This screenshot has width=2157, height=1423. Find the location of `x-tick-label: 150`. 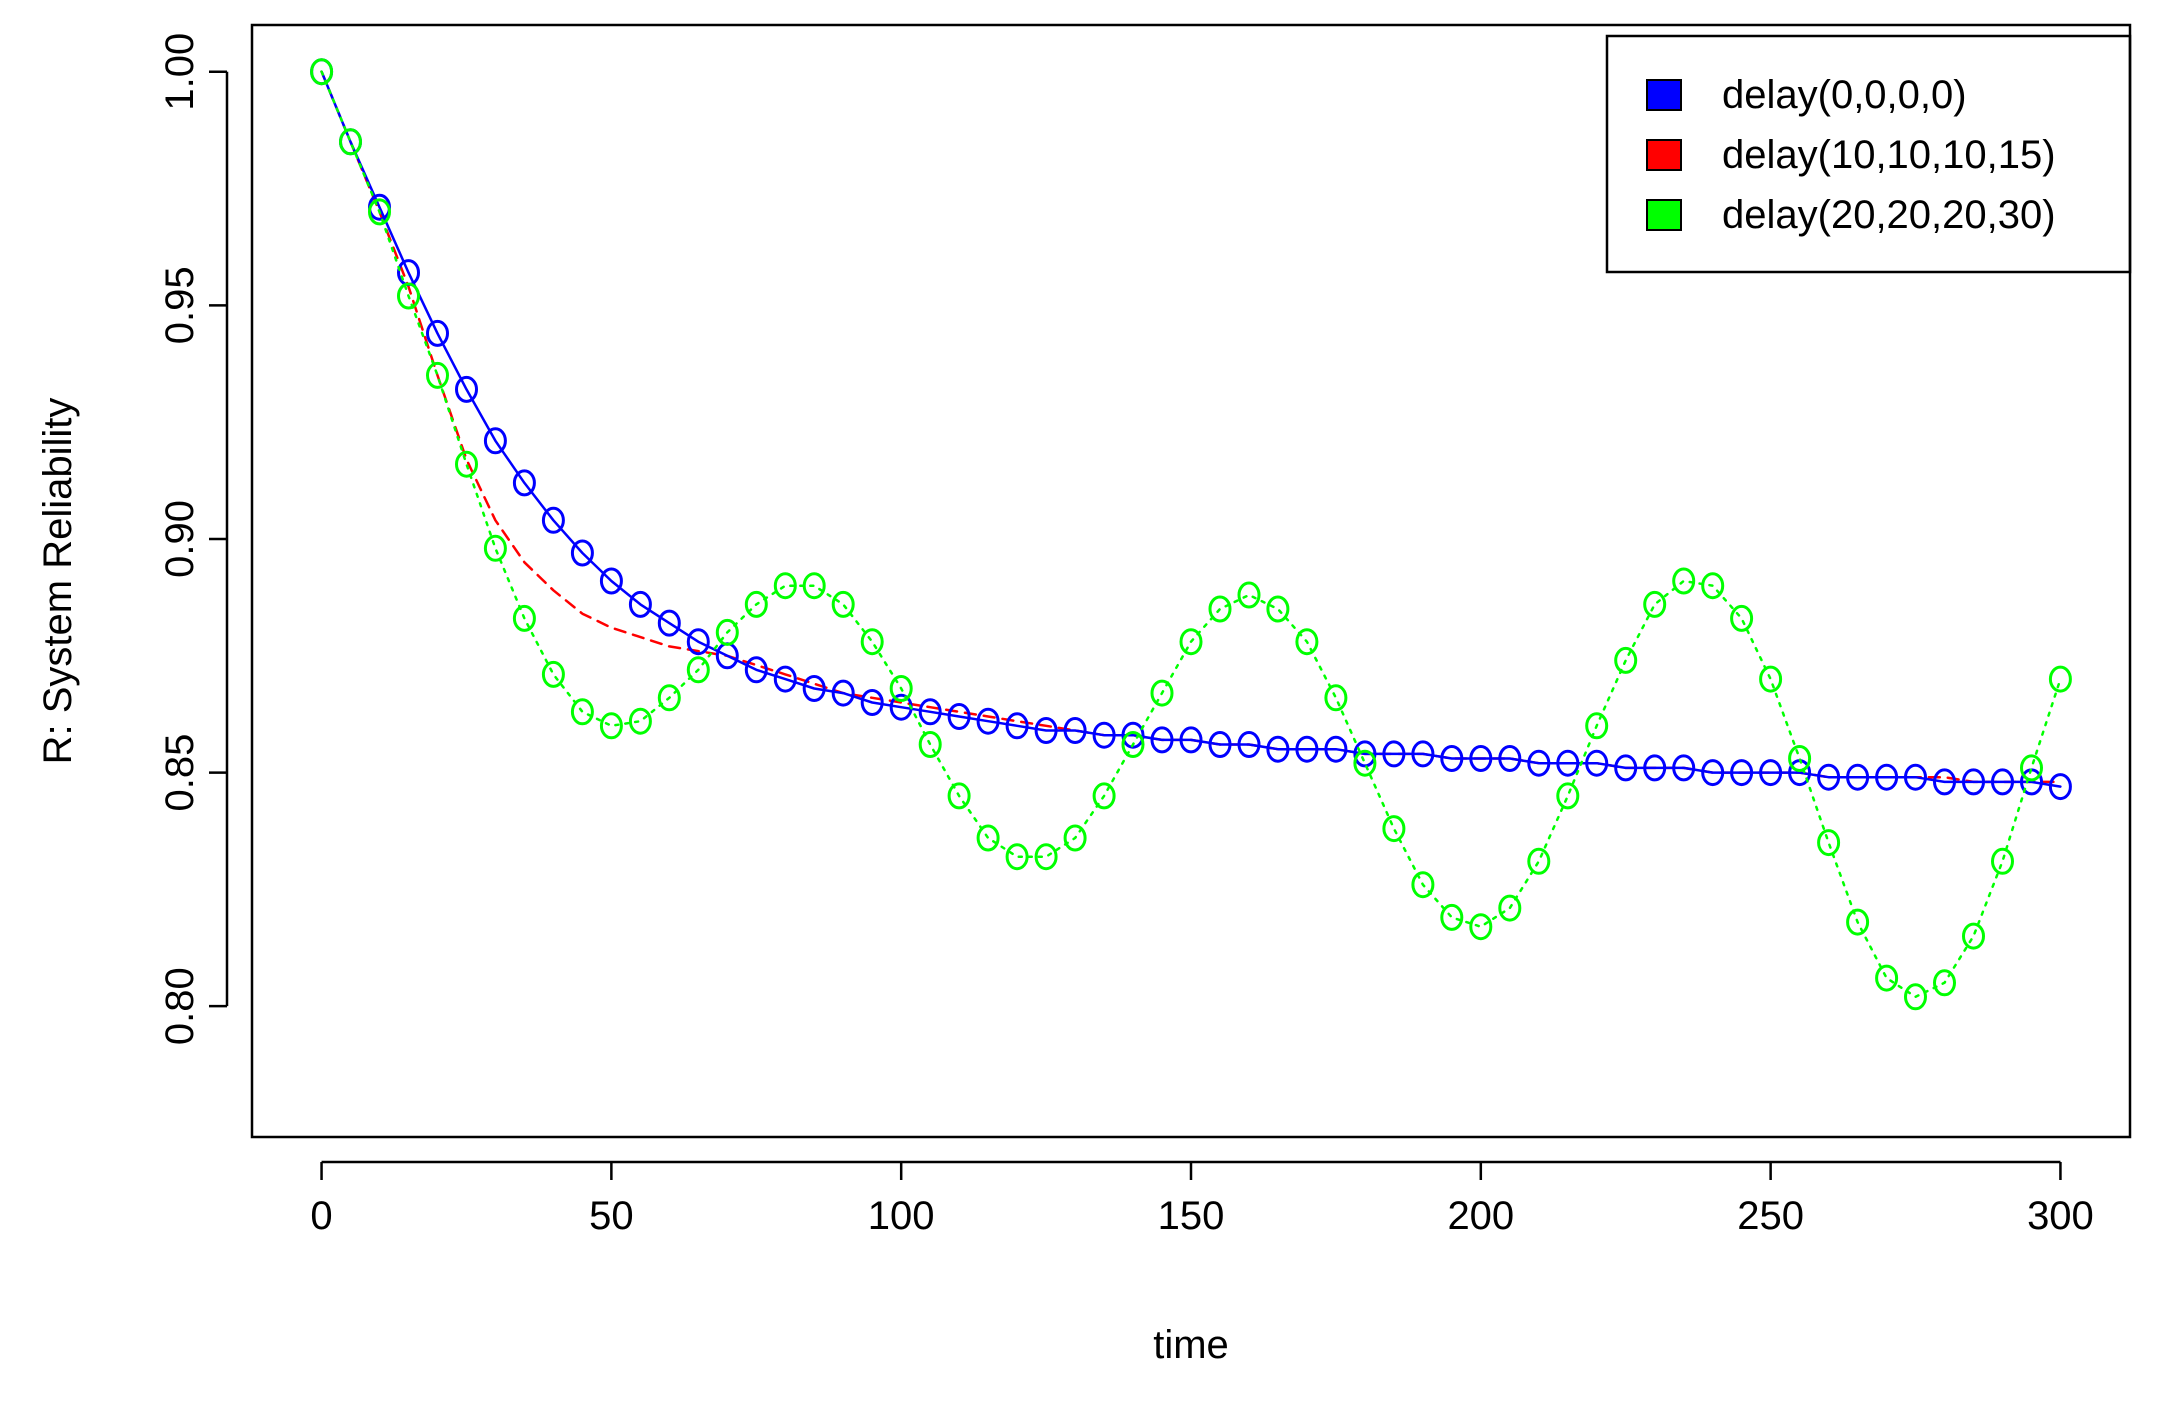

x-tick-label: 150 is located at coordinates (1191, 1216).